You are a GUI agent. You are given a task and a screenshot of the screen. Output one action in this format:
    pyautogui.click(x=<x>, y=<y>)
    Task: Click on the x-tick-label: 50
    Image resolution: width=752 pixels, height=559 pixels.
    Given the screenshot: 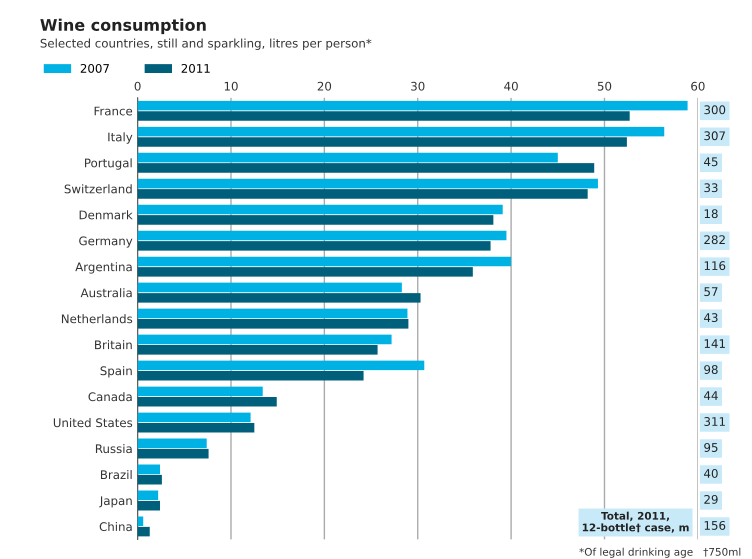 What is the action you would take?
    pyautogui.click(x=605, y=86)
    